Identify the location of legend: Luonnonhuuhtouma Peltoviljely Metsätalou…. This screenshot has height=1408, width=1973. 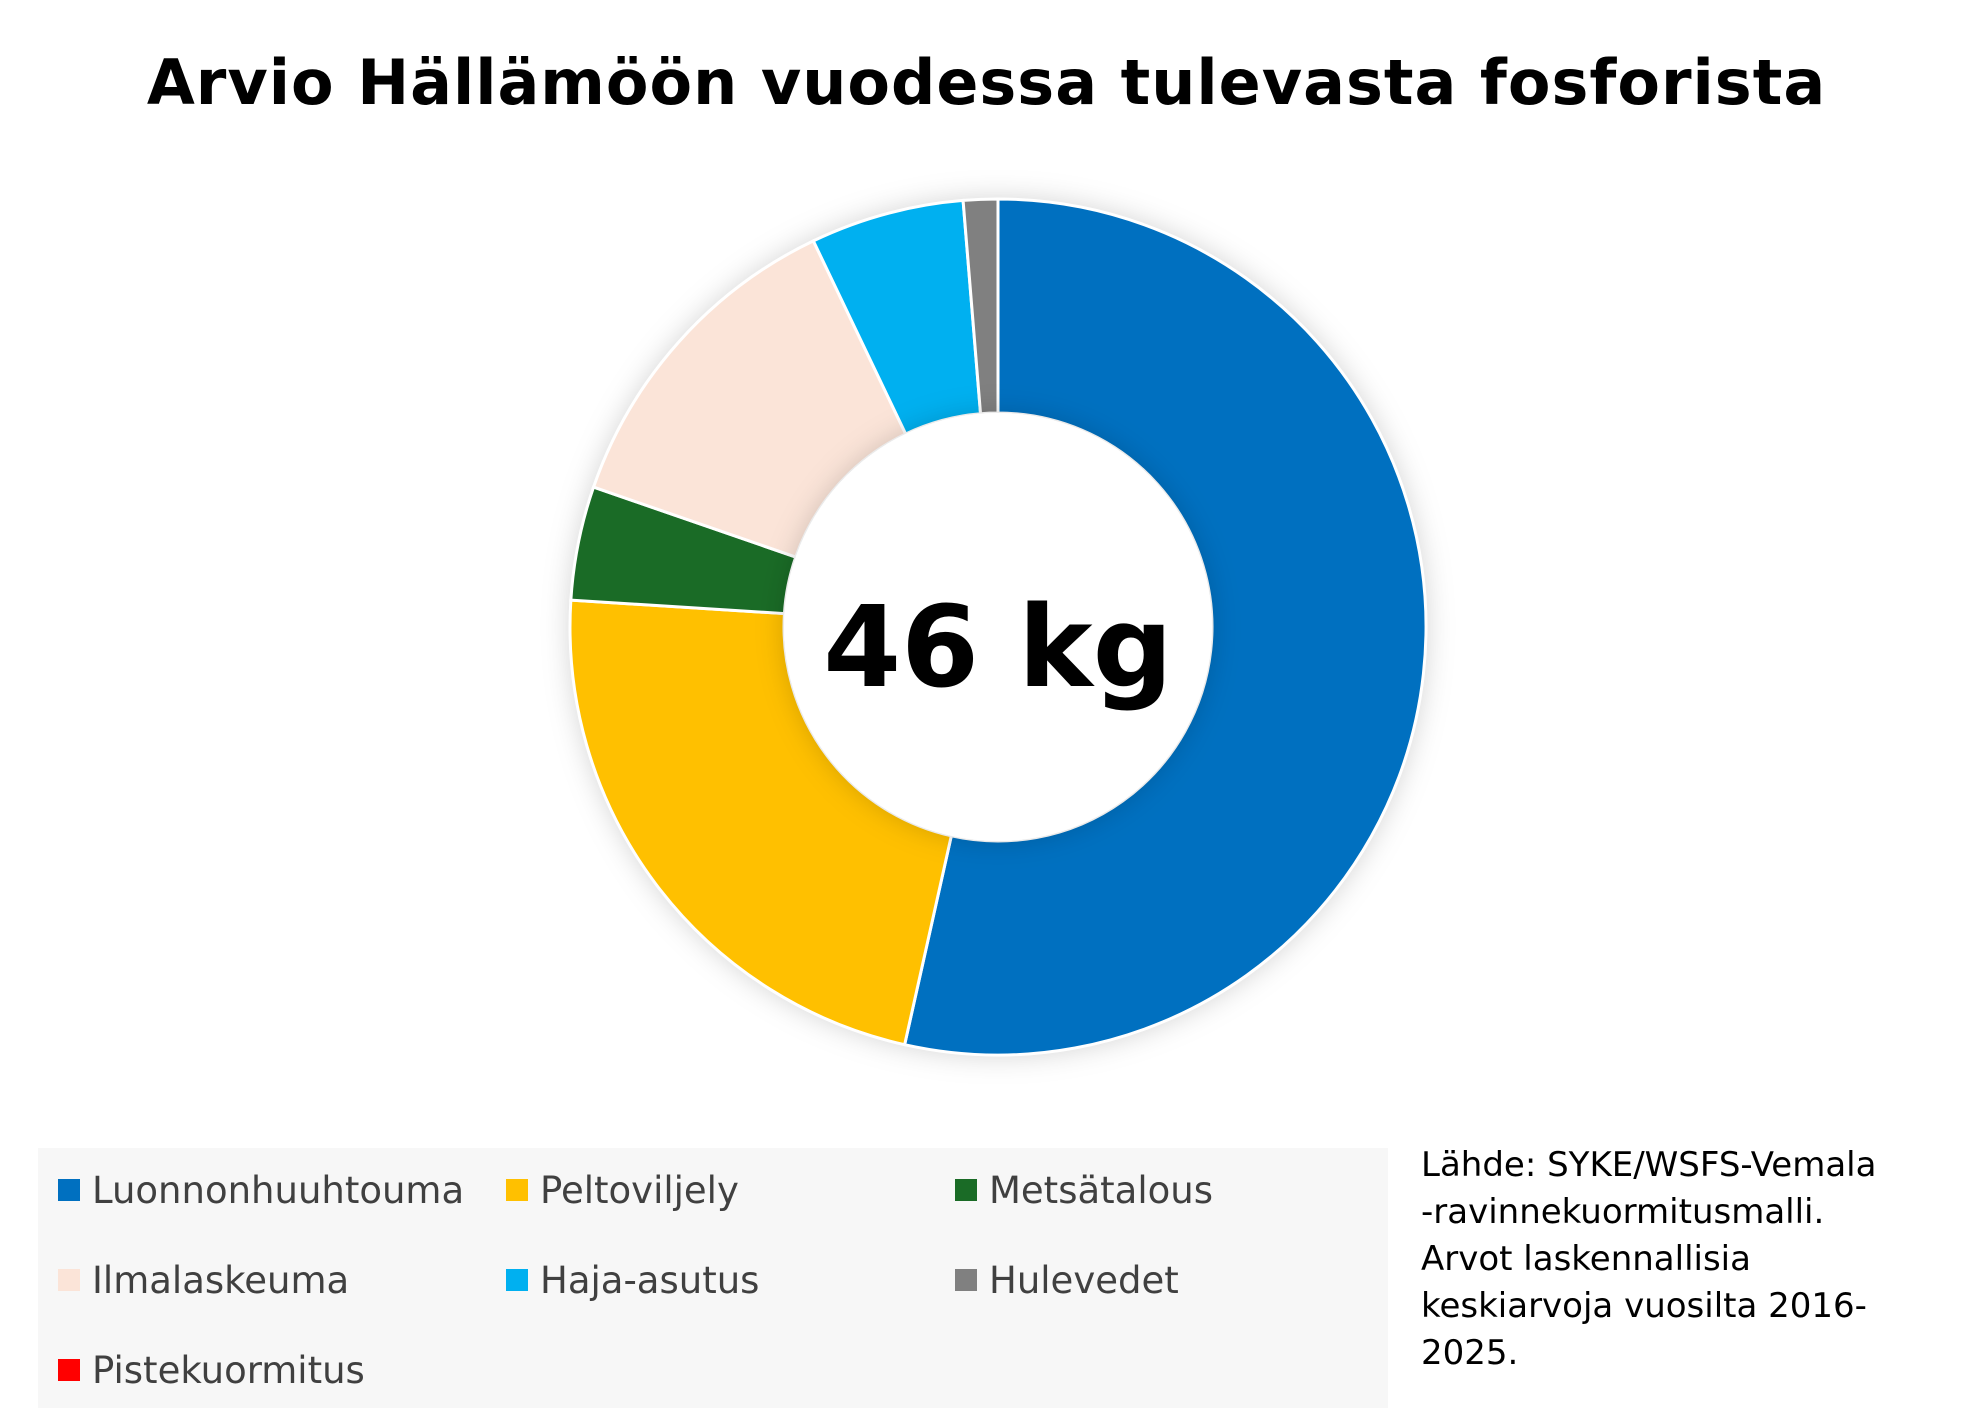
(713, 1278).